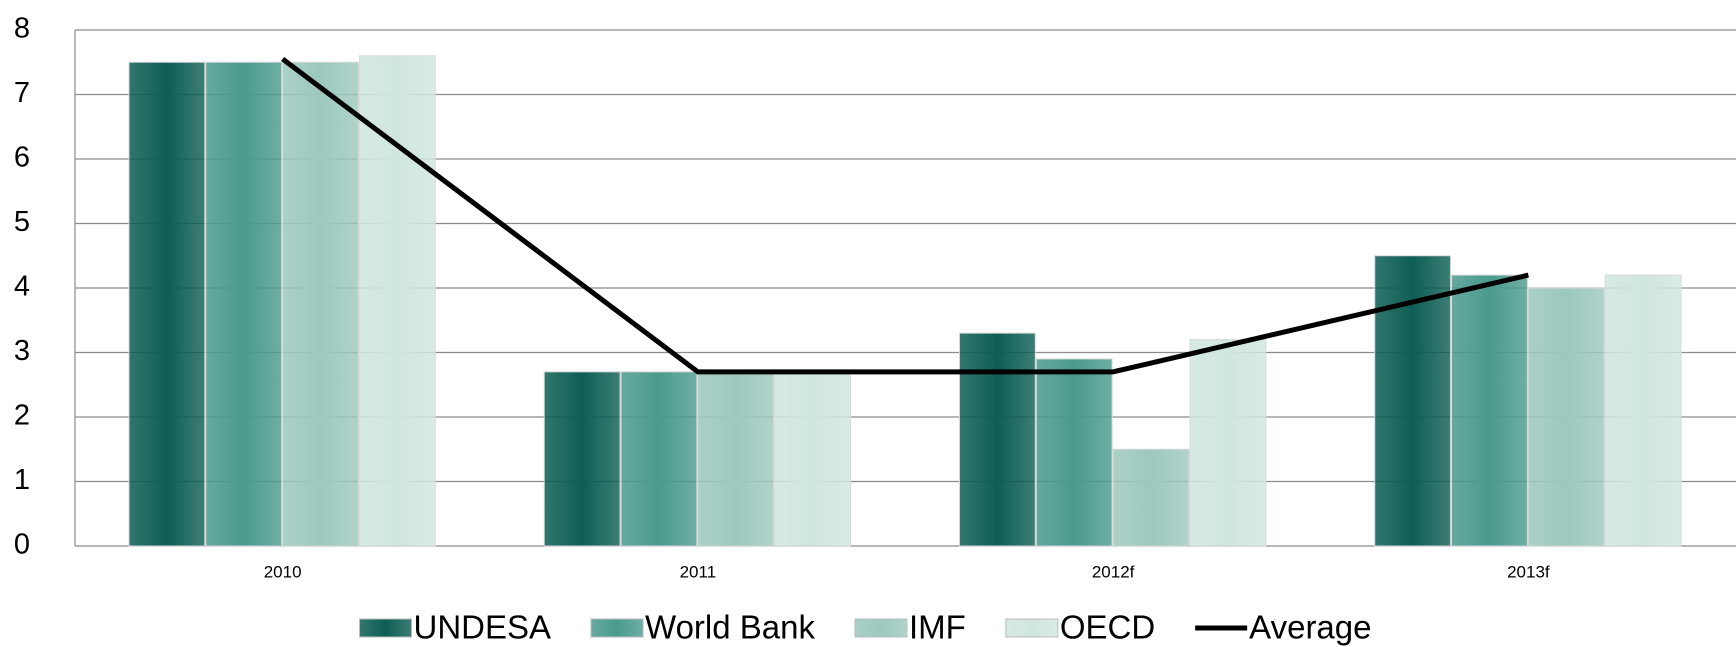 Image resolution: width=1736 pixels, height=647 pixels. What do you see at coordinates (698, 571) in the screenshot?
I see `x-tick-label: 2011` at bounding box center [698, 571].